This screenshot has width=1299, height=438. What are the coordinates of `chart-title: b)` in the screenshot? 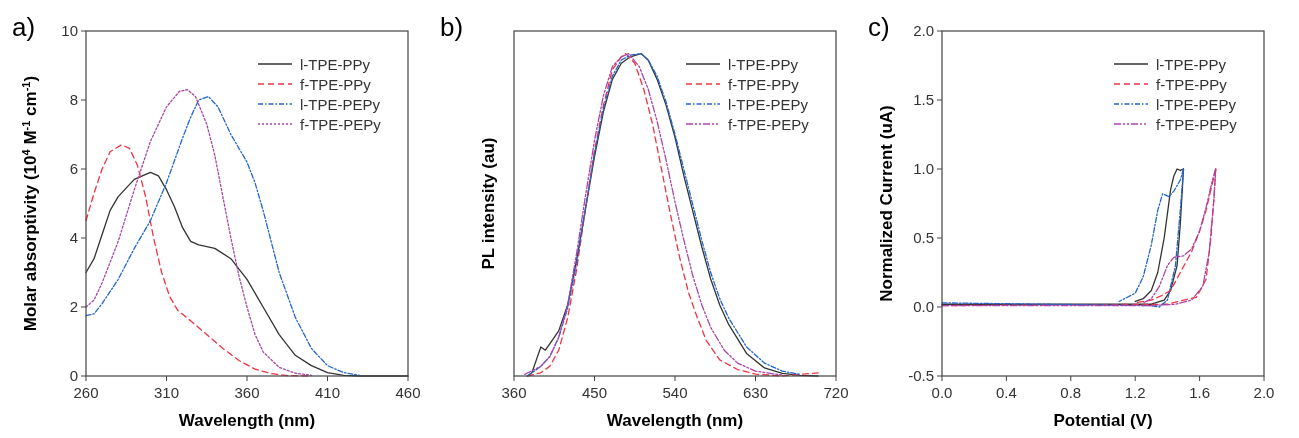 It's located at (452, 27).